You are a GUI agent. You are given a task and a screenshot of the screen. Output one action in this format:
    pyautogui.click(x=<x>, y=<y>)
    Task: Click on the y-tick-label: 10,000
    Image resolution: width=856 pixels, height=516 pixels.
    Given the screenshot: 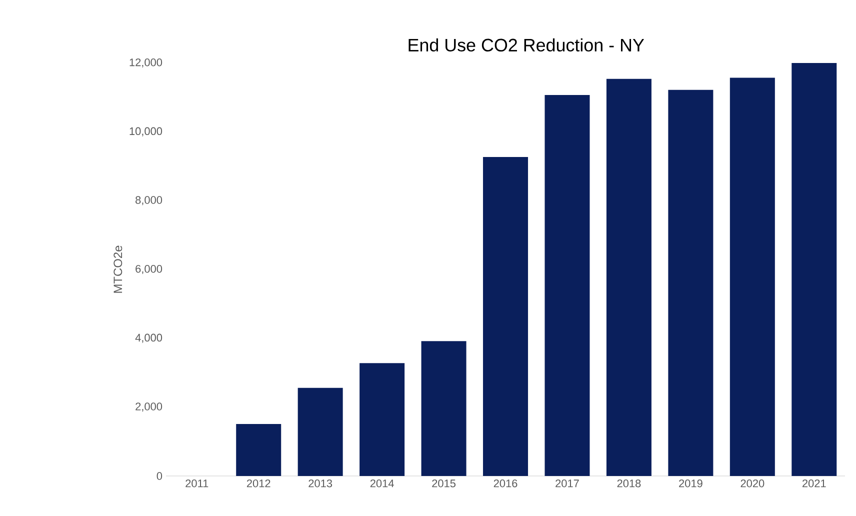 What is the action you would take?
    pyautogui.click(x=146, y=131)
    